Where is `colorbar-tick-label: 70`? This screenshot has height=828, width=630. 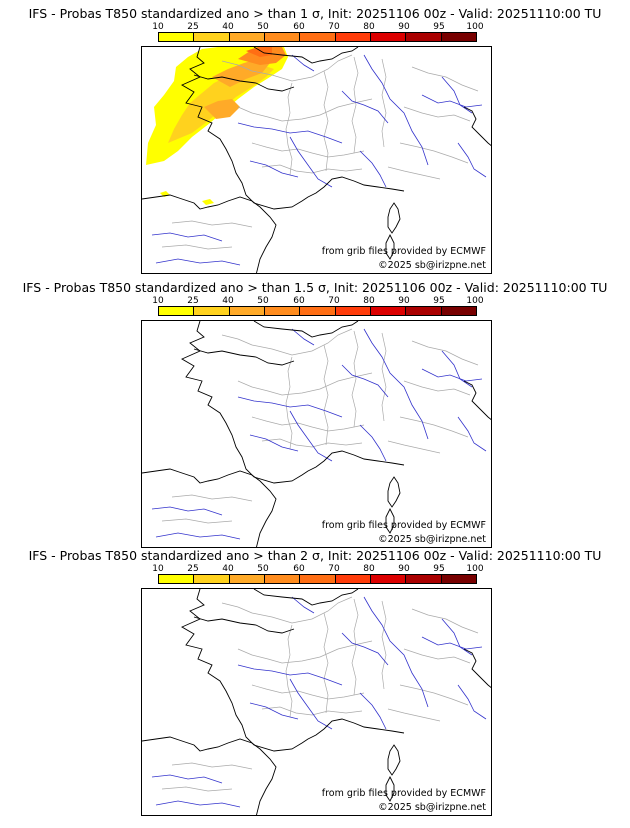 colorbar-tick-label: 70 is located at coordinates (334, 301).